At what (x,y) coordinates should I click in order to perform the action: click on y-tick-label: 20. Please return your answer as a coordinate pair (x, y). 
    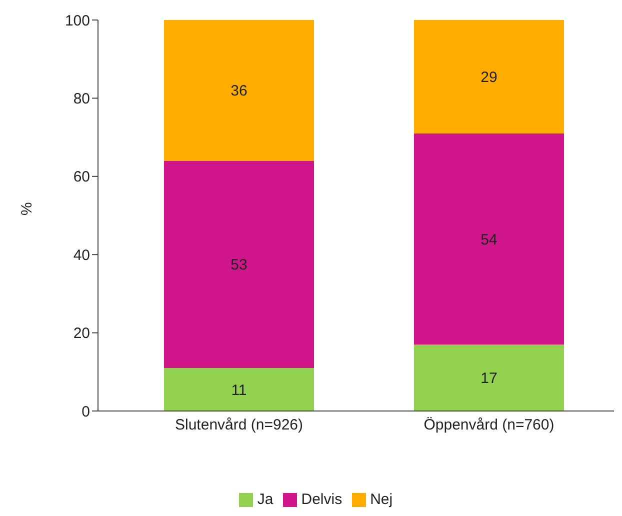
    Looking at the image, I should click on (81, 333).